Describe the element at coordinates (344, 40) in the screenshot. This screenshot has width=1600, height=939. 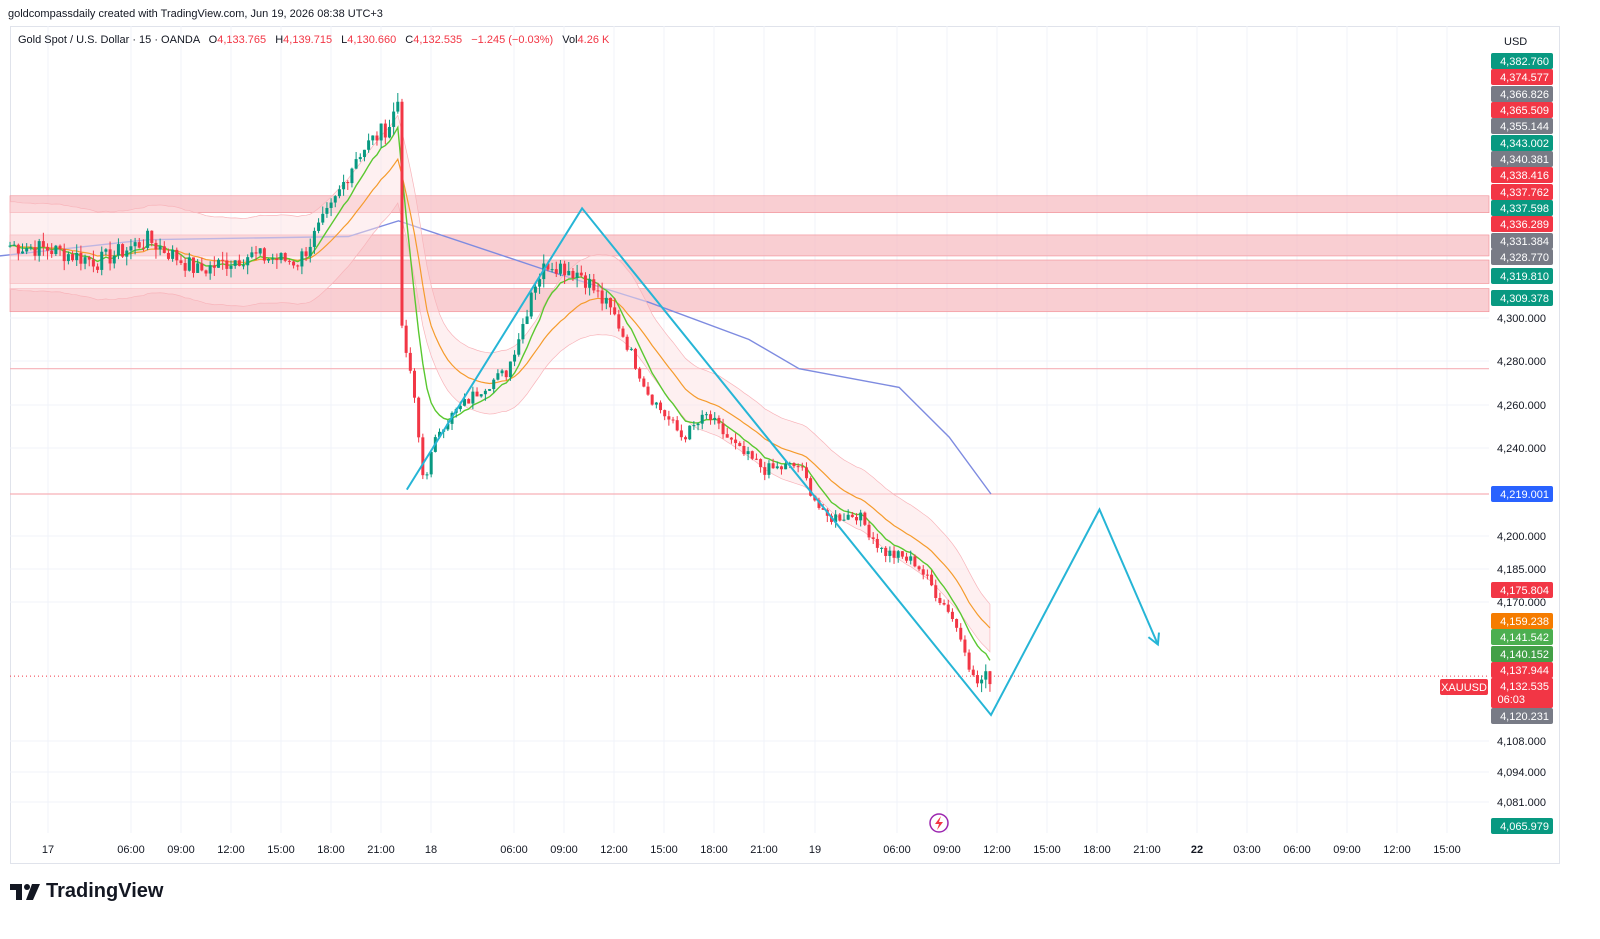
I see `low-key: L` at that location.